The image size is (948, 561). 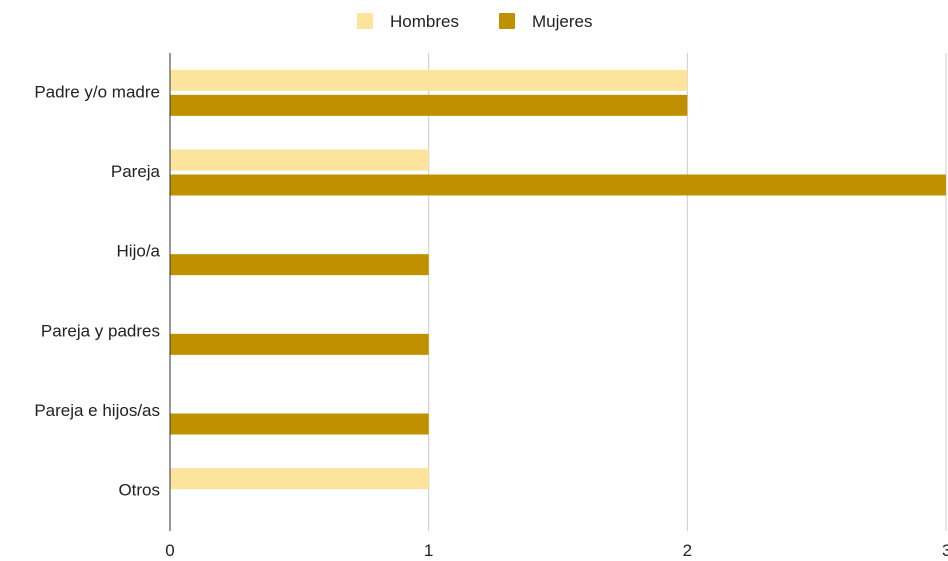 I want to click on legend-item-mujeres: Mujeres, so click(x=545, y=21).